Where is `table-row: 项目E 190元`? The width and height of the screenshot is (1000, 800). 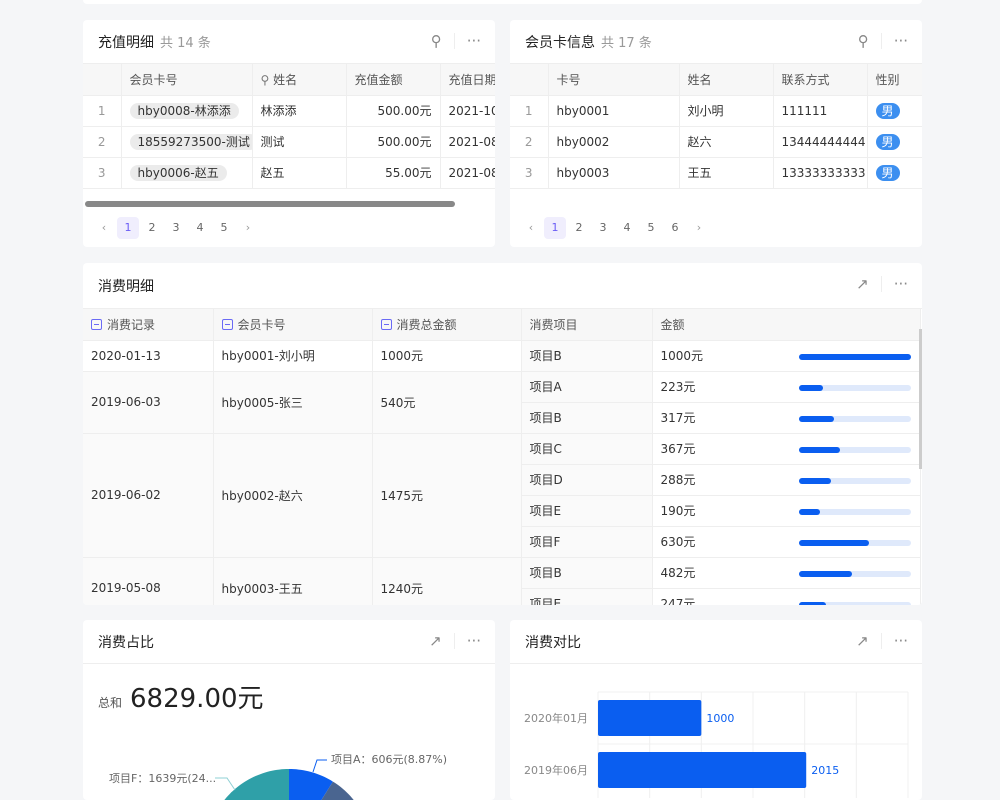
table-row: 项目E 190元 is located at coordinates (502, 511).